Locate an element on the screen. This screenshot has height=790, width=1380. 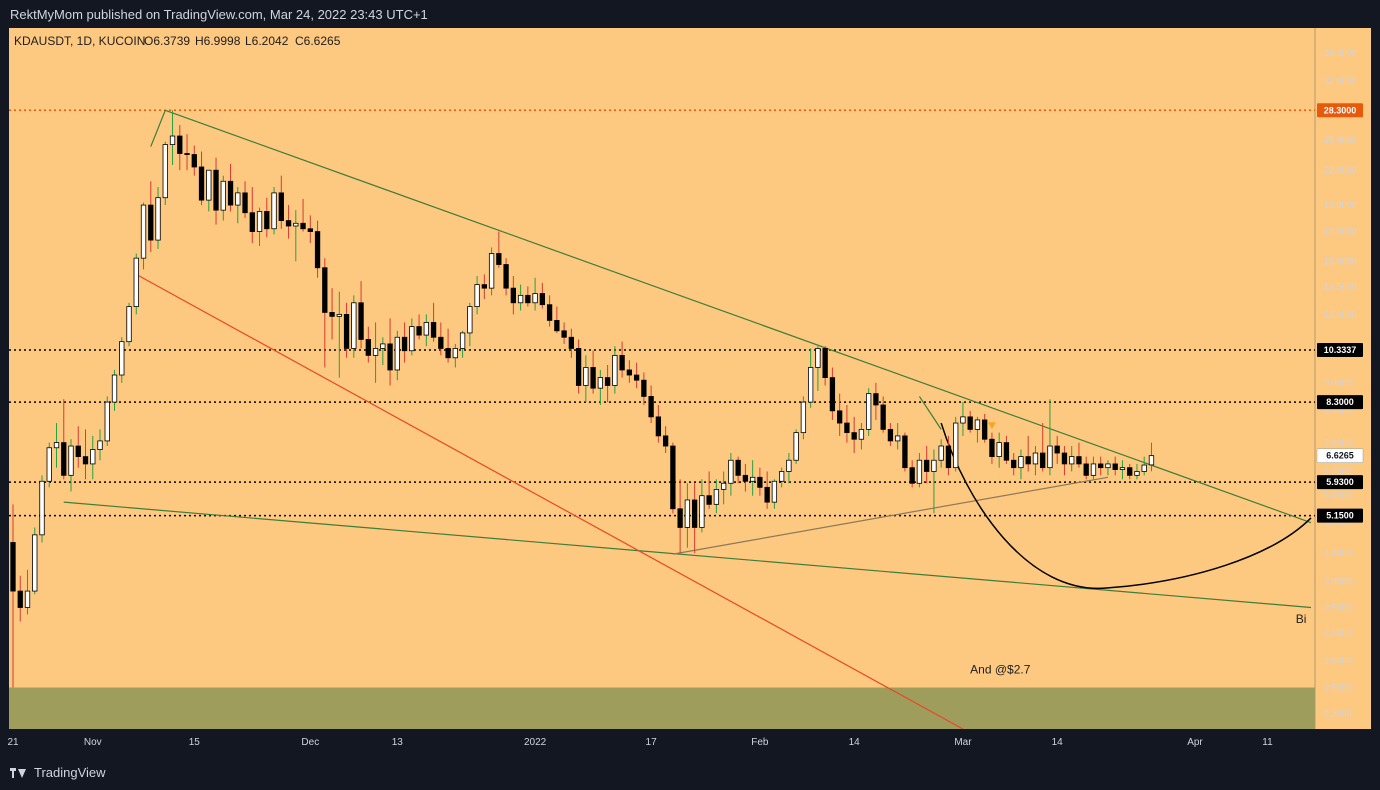
price-axis-background is located at coordinates (1343, 378).